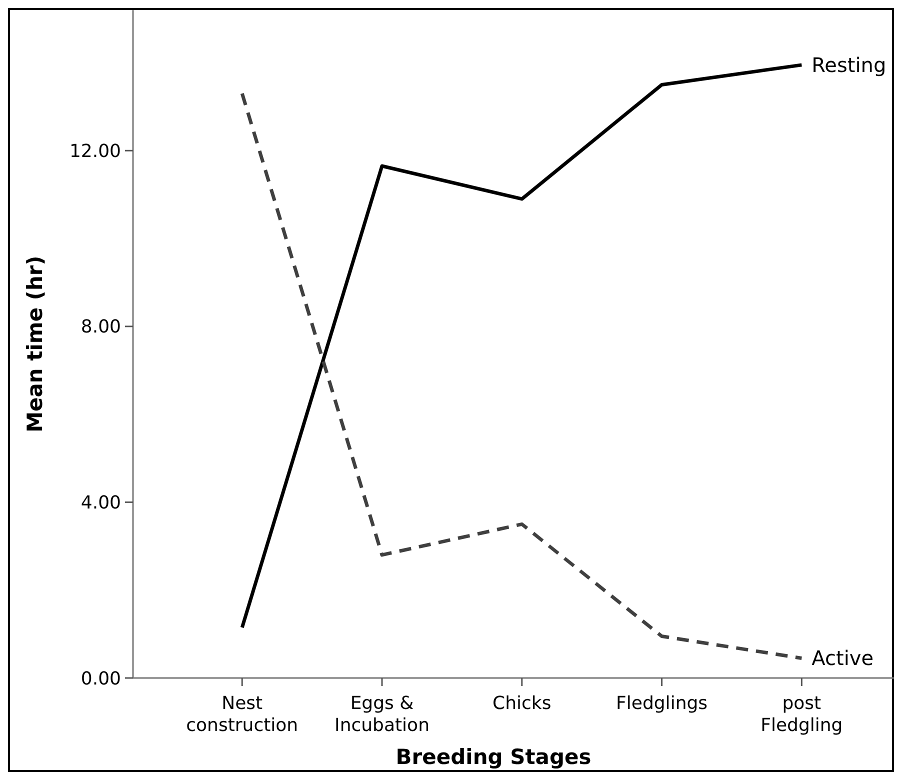 The width and height of the screenshot is (902, 780). Describe the element at coordinates (382, 714) in the screenshot. I see `x-tick-label: Eggs & Incubation` at that location.